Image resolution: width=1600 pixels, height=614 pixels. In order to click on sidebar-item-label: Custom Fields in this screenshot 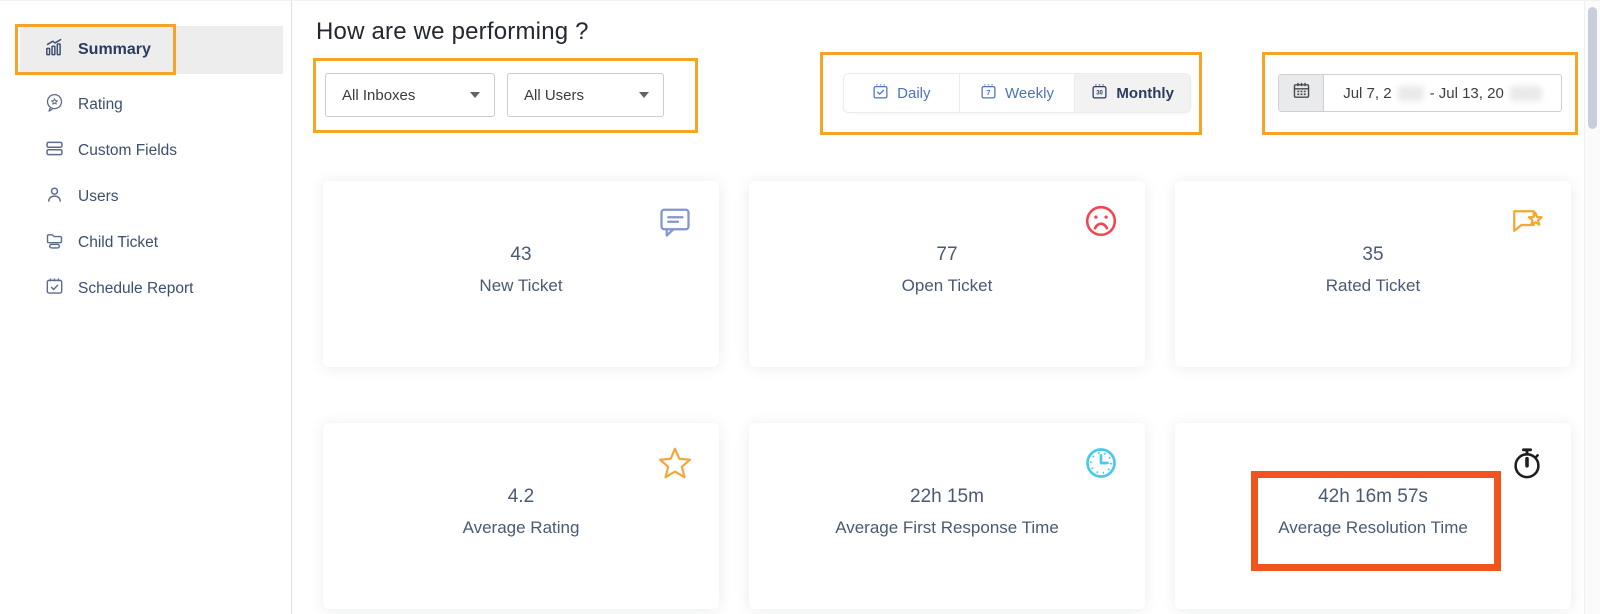, I will do `click(128, 150)`.